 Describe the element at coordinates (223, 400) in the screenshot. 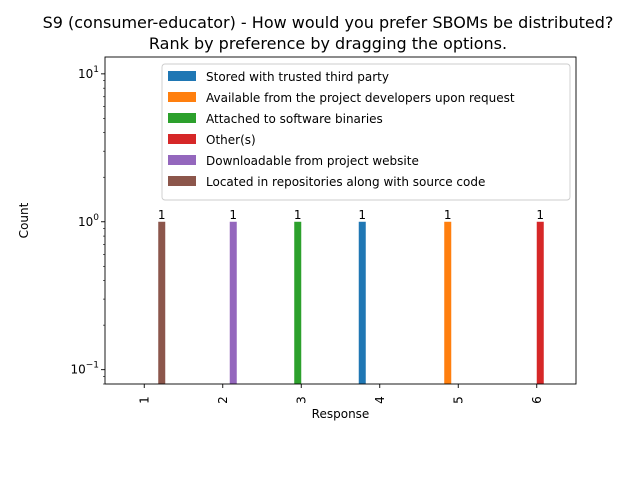

I see `x-tick-label: 2` at that location.